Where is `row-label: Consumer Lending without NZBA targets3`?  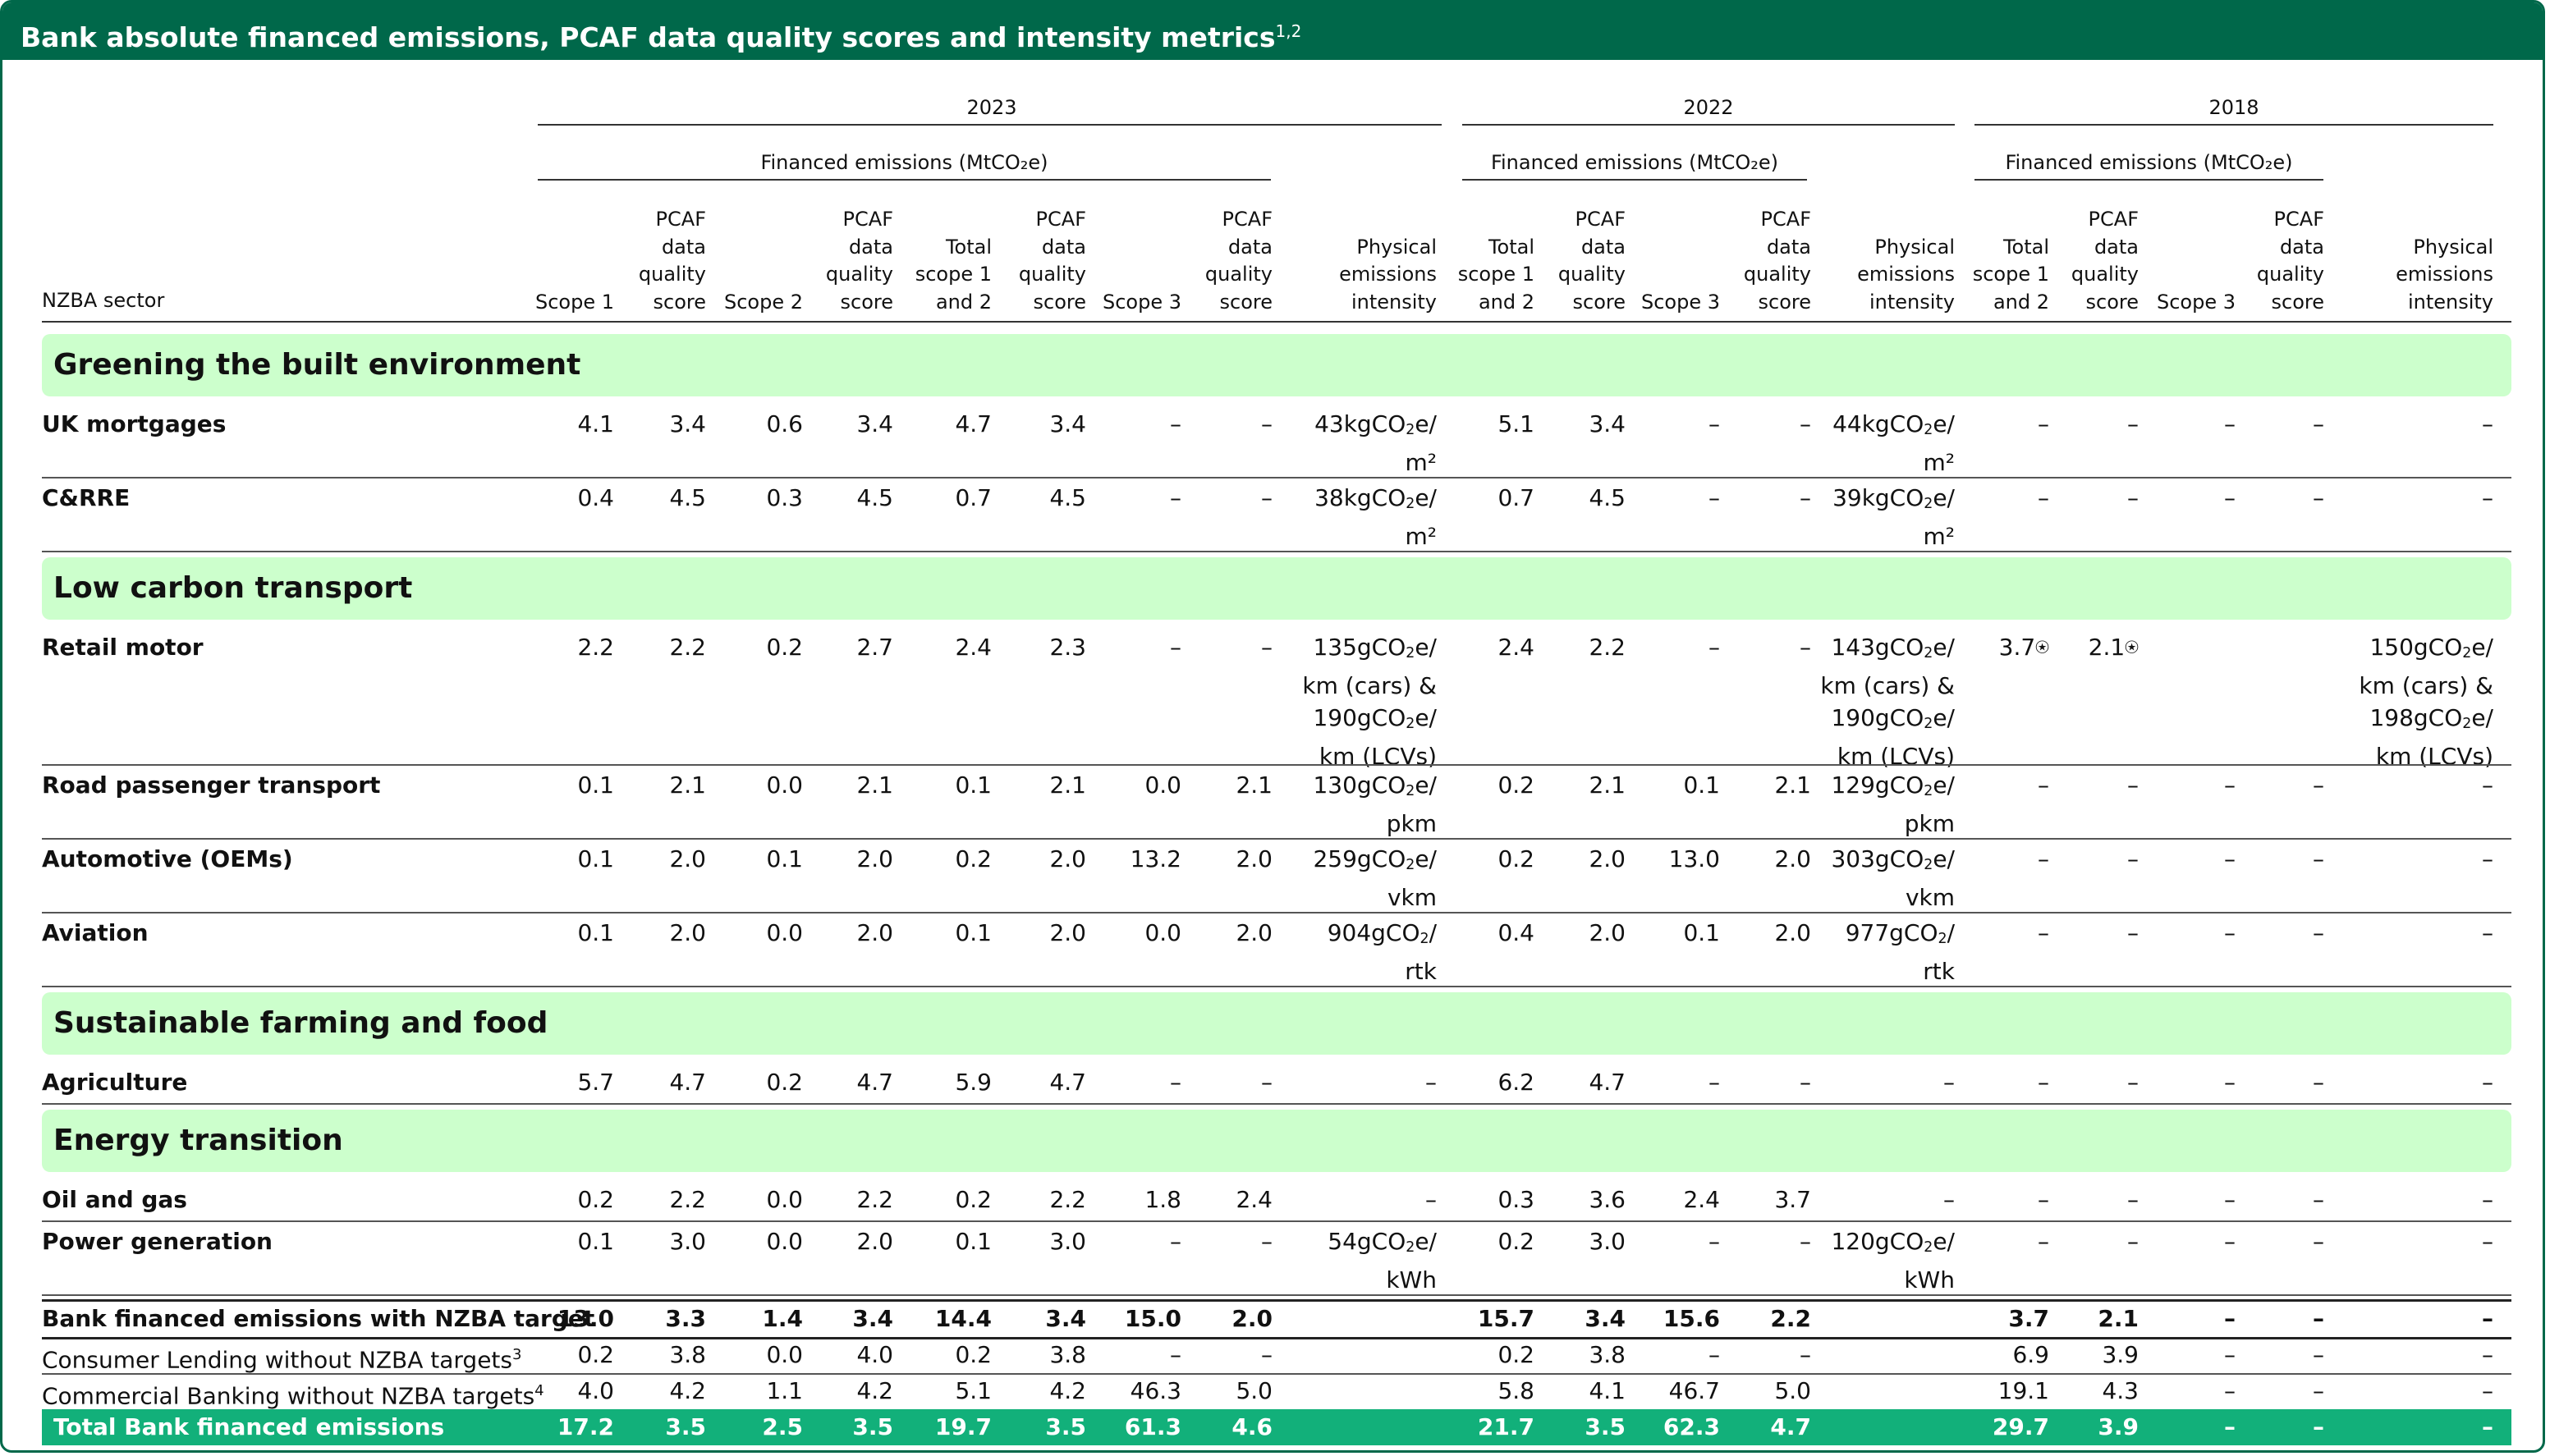
row-label: Consumer Lending without NZBA targets3 is located at coordinates (282, 1360).